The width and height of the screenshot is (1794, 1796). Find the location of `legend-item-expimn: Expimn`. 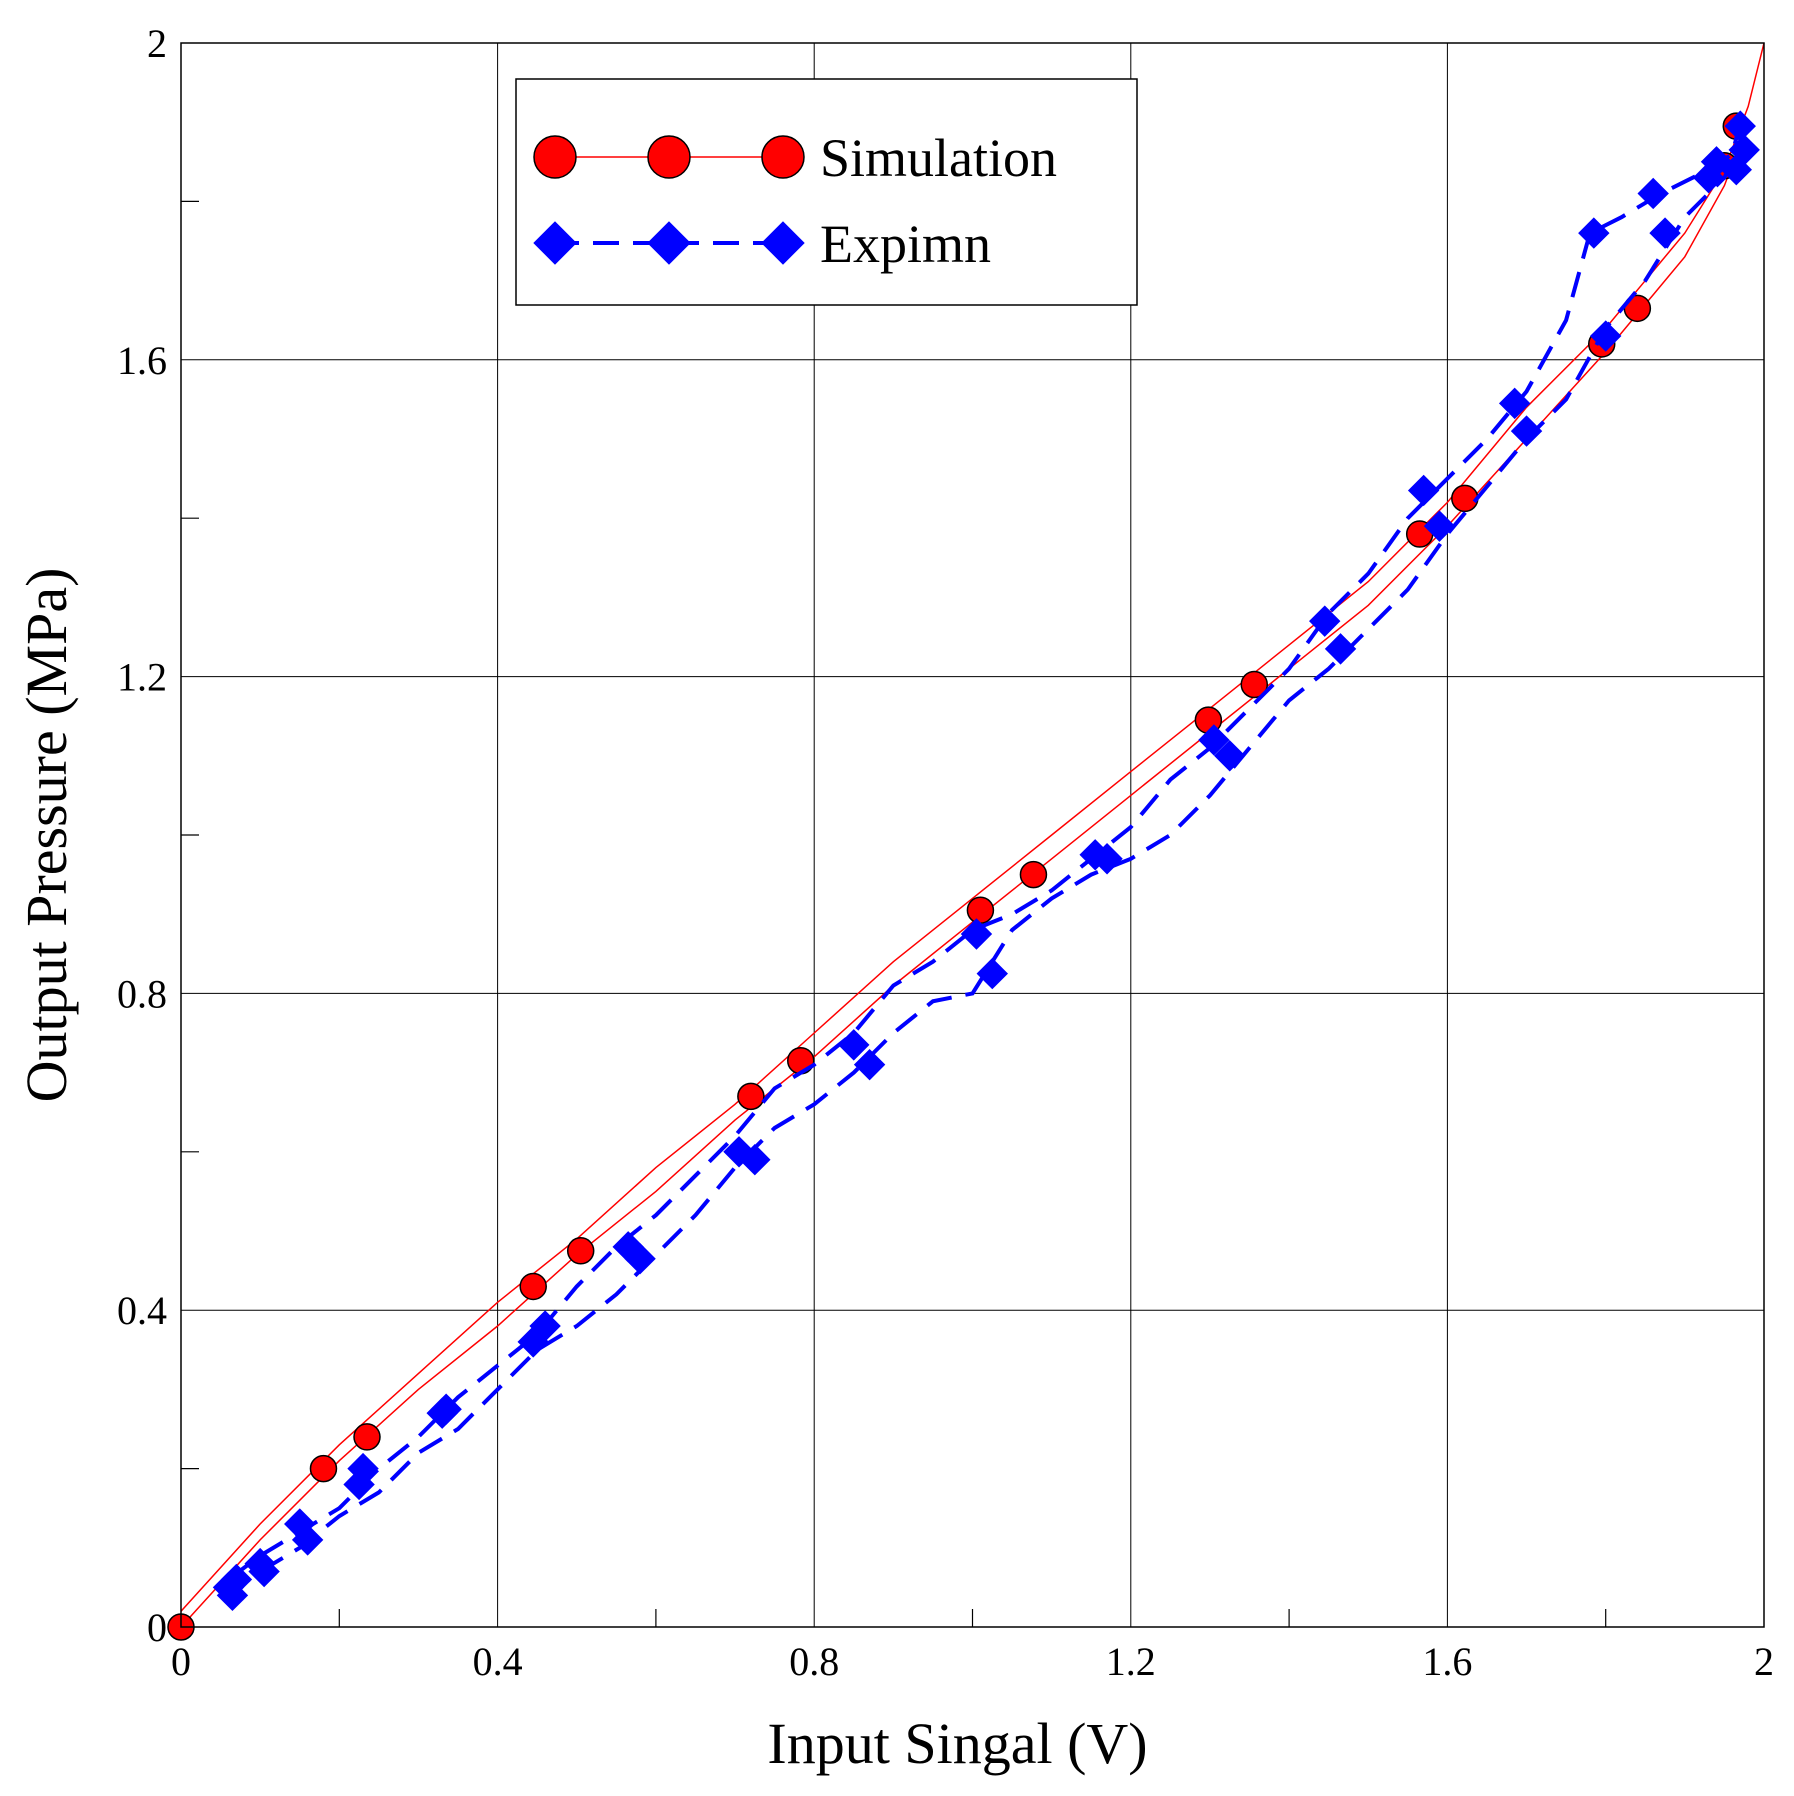

legend-item-expimn: Expimn is located at coordinates (762, 244).